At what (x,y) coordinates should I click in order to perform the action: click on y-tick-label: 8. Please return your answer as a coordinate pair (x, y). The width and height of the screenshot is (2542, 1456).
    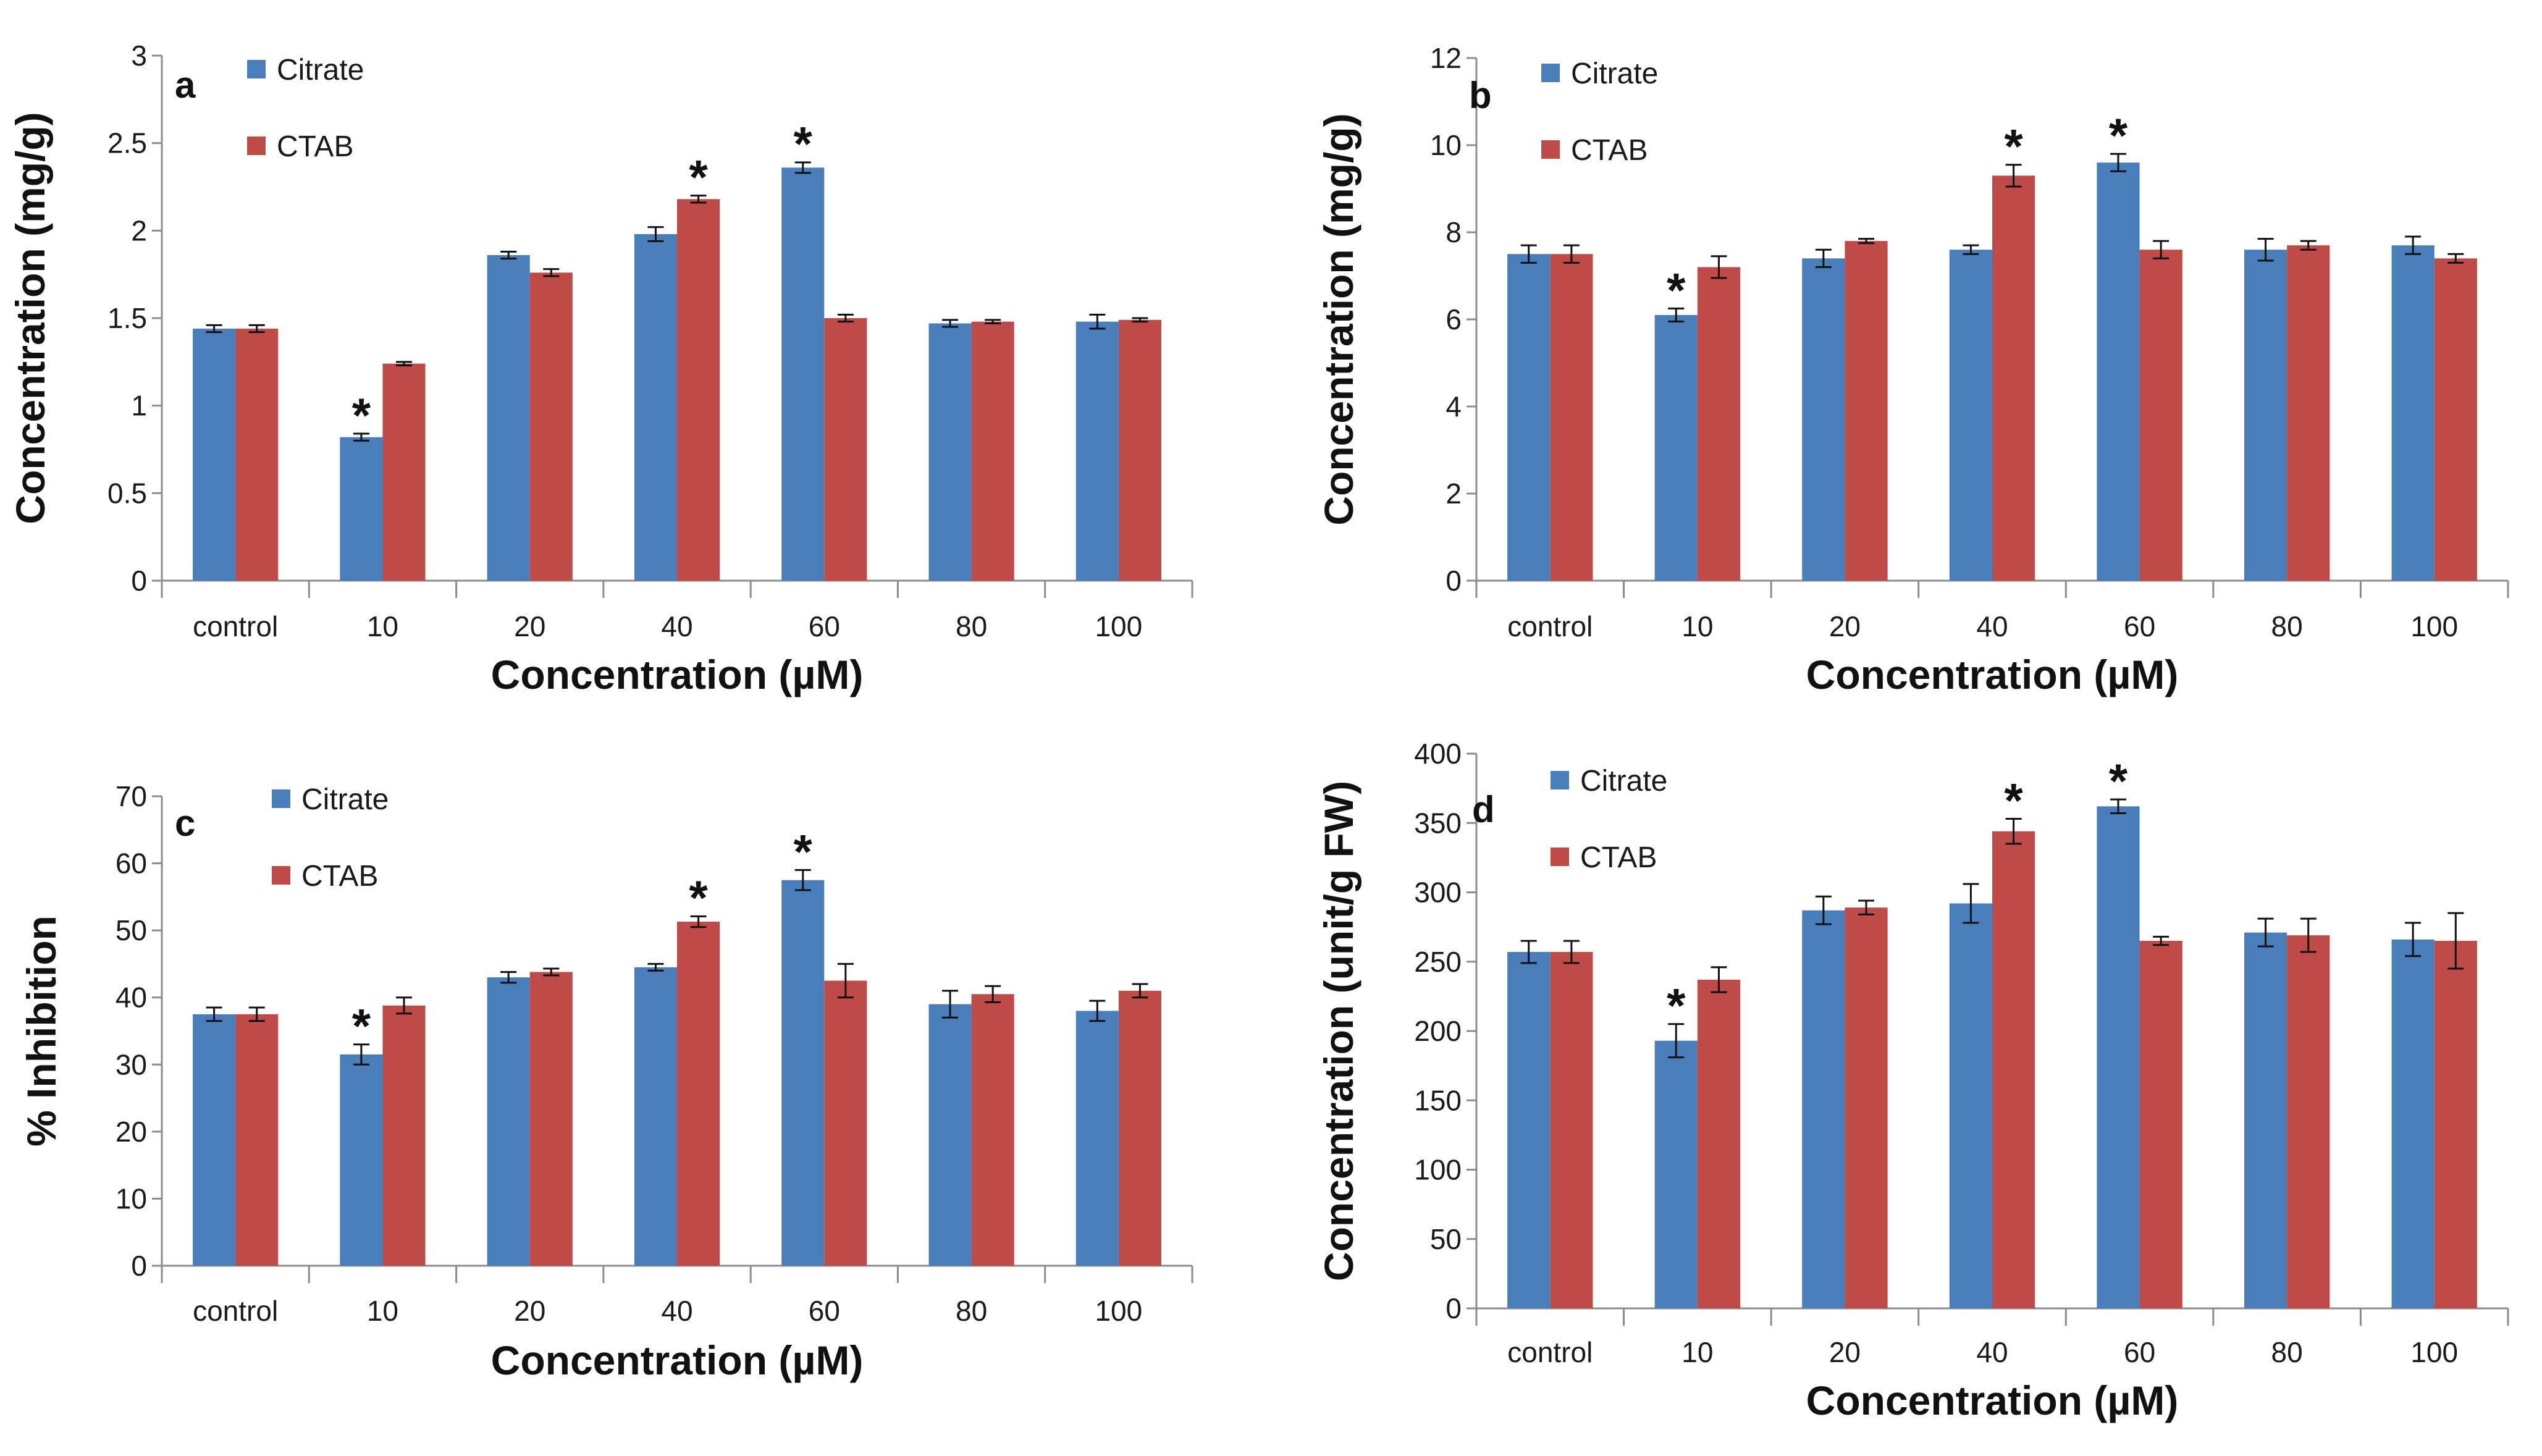
    Looking at the image, I should click on (1454, 232).